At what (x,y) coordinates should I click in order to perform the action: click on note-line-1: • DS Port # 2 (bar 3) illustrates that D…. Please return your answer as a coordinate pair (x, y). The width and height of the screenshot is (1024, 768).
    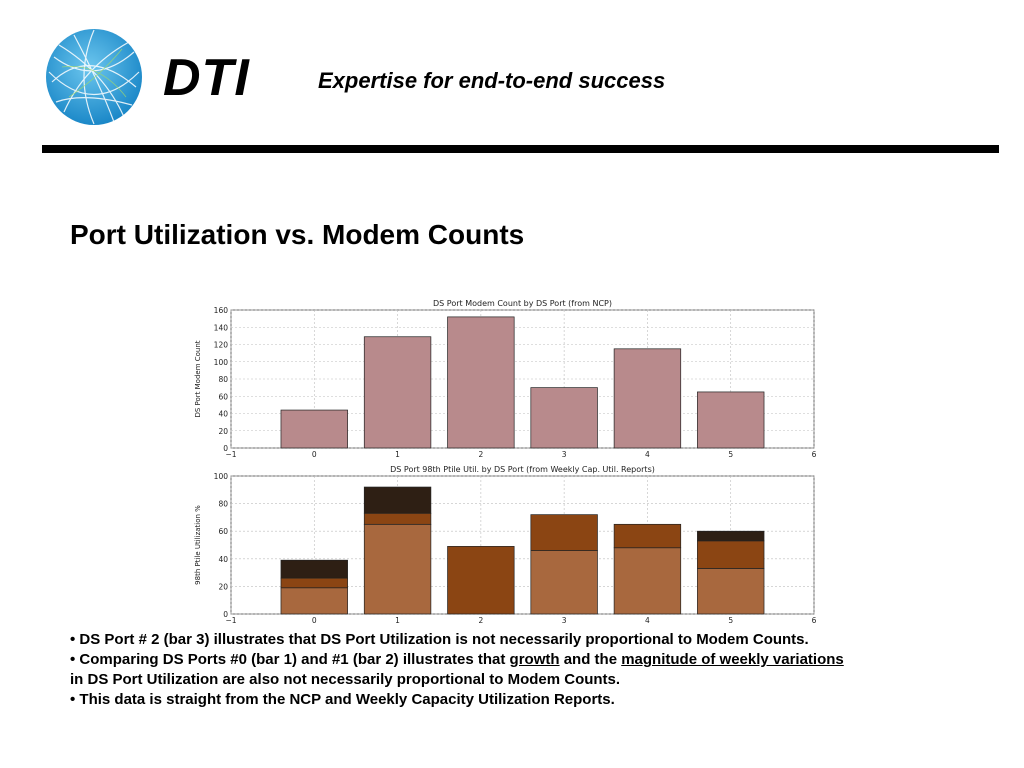
    Looking at the image, I should click on (439, 639).